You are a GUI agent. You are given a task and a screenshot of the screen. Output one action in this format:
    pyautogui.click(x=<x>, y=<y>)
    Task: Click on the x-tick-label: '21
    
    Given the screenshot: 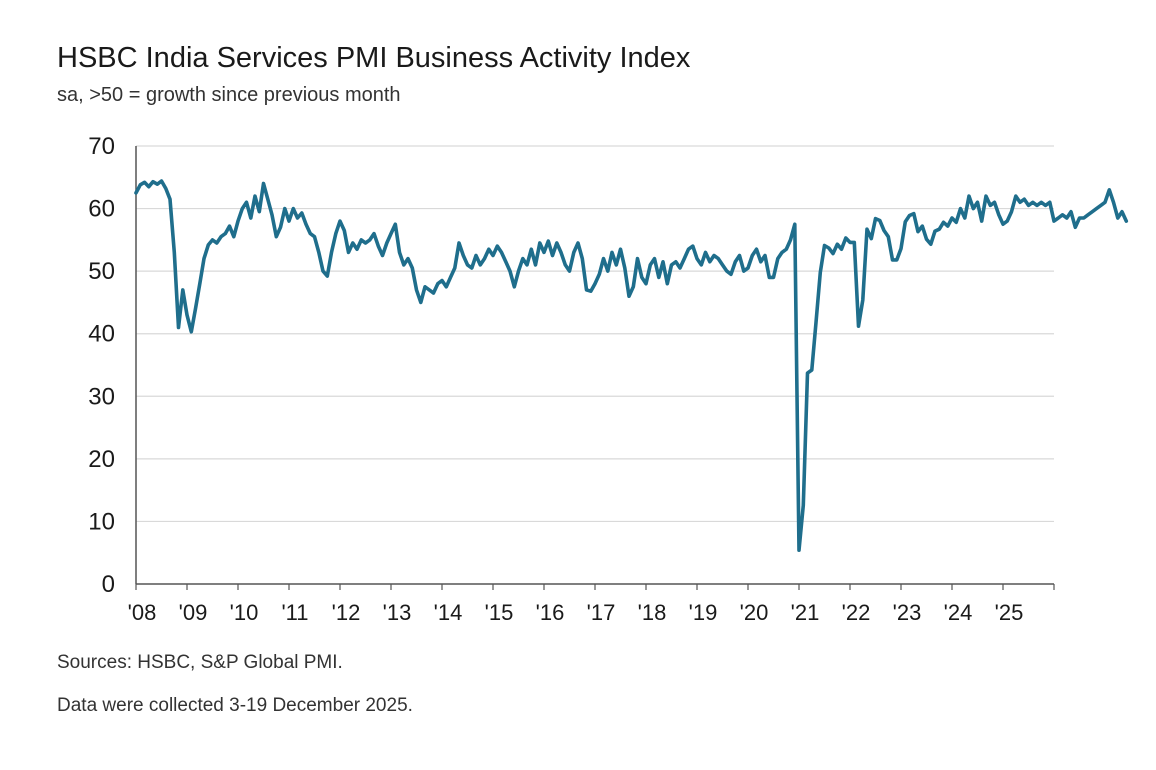 What is the action you would take?
    pyautogui.click(x=805, y=612)
    